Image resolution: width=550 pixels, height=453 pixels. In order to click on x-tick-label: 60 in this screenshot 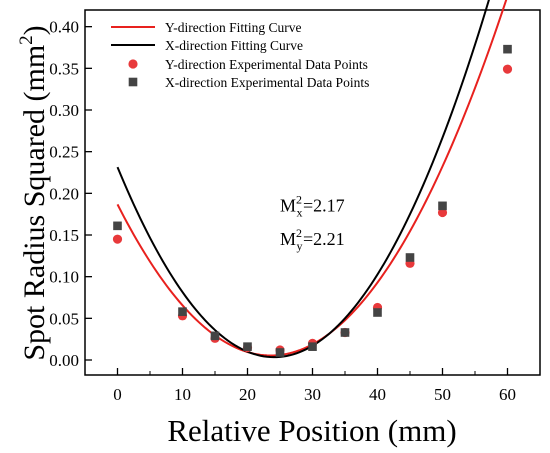, I will do `click(507, 394)`.